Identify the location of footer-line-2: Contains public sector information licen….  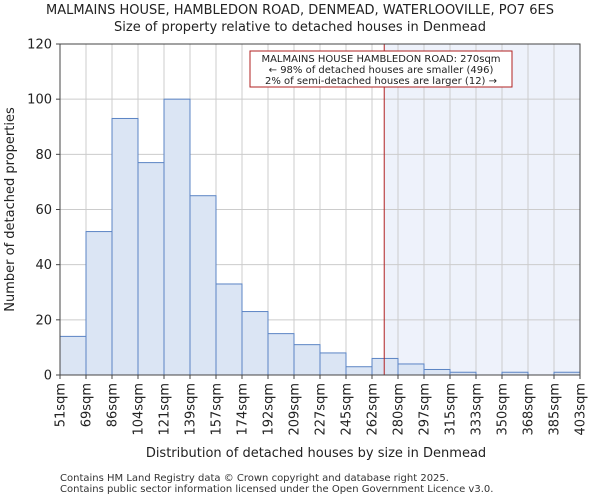
(277, 489).